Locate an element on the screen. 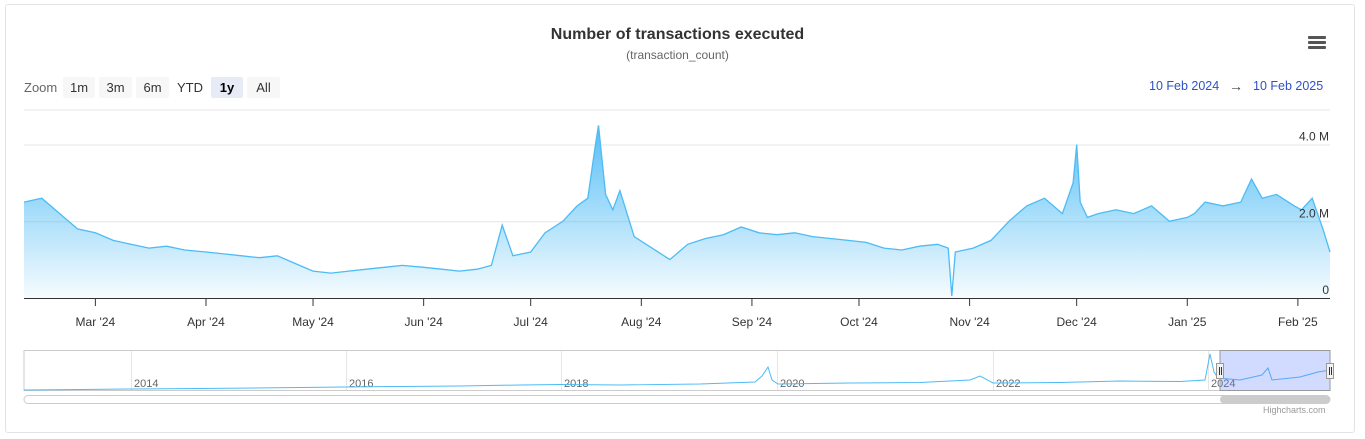 Image resolution: width=1365 pixels, height=439 pixels. navigator-tick-label: 2016 is located at coordinates (361, 384).